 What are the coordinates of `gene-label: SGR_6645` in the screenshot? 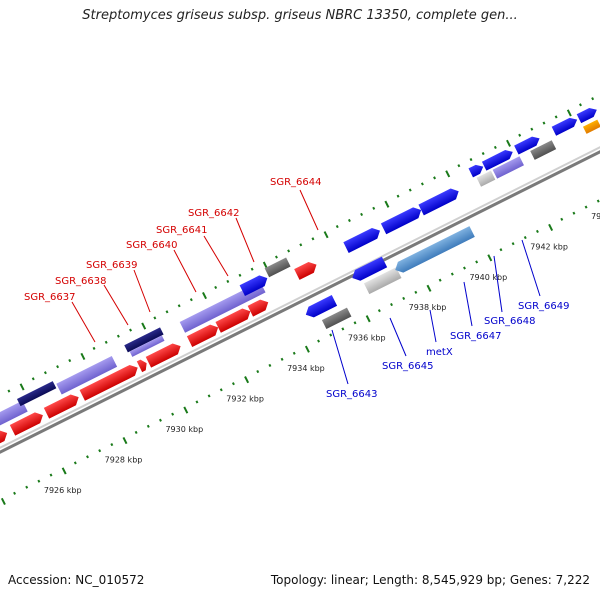 It's located at (408, 366).